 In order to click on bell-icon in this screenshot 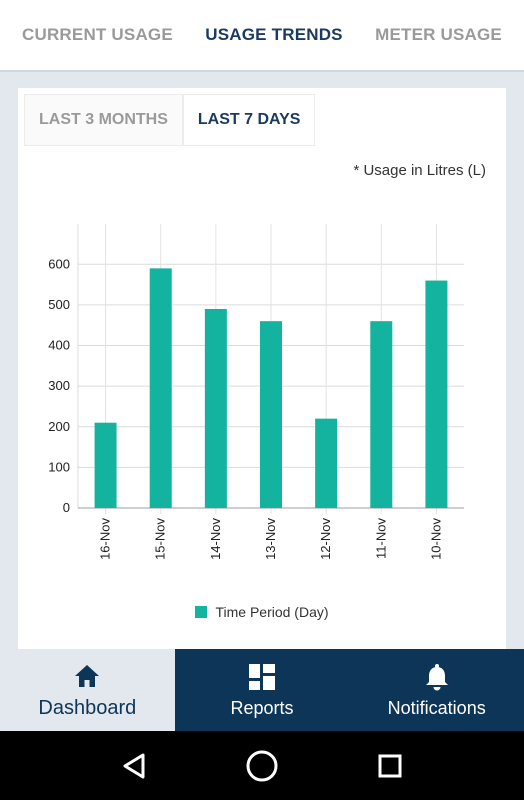, I will do `click(437, 677)`.